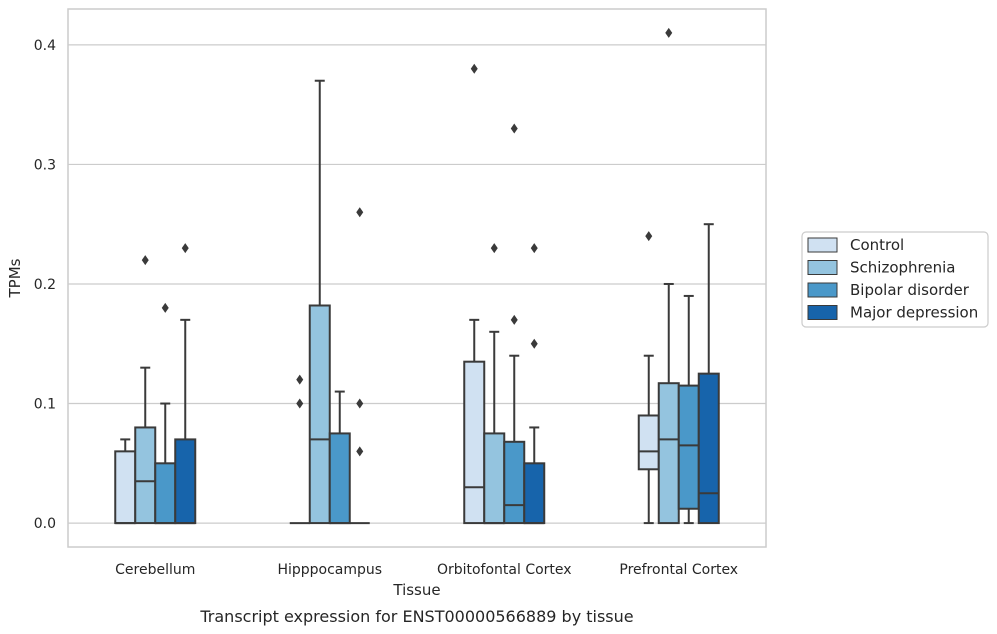  I want to click on y-tick-label: 0.0, so click(45, 524).